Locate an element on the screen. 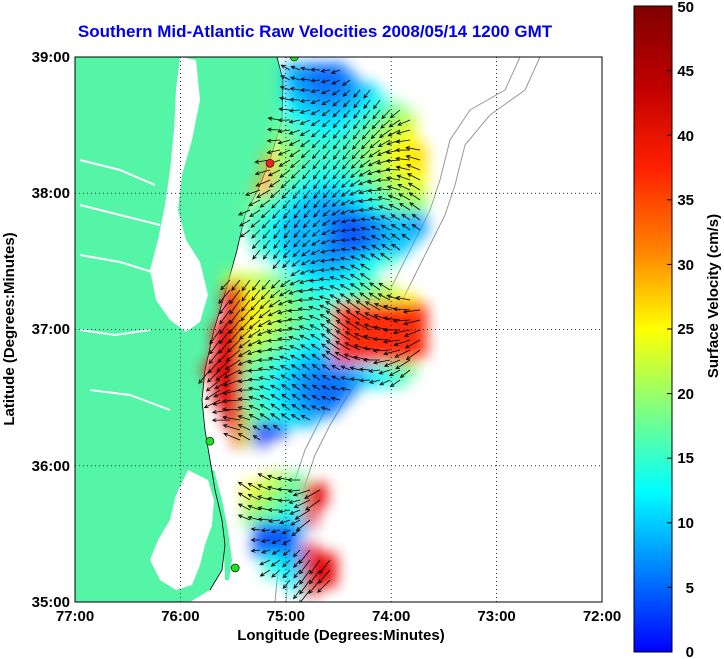  y-tick-label: 39:00 is located at coordinates (51, 57).